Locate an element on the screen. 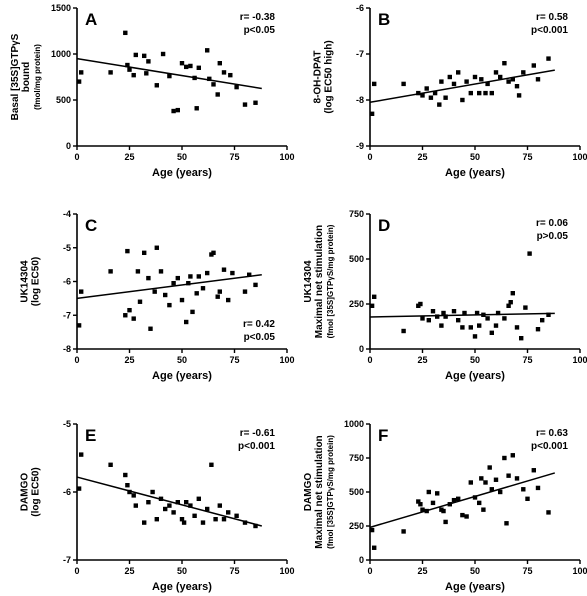  y-tick-label: 0 is located at coordinates (361, 349).